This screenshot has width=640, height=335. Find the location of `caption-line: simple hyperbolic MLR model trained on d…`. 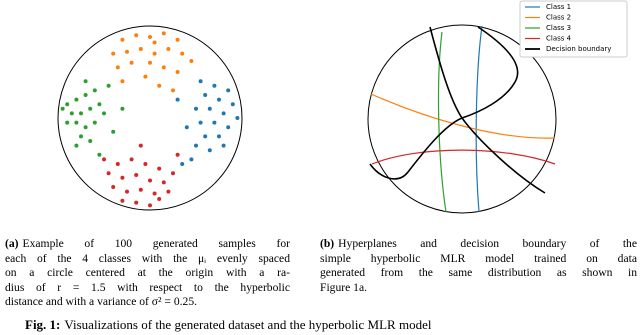

caption-line: simple hyperbolic MLR model trained on d… is located at coordinates (478, 259).